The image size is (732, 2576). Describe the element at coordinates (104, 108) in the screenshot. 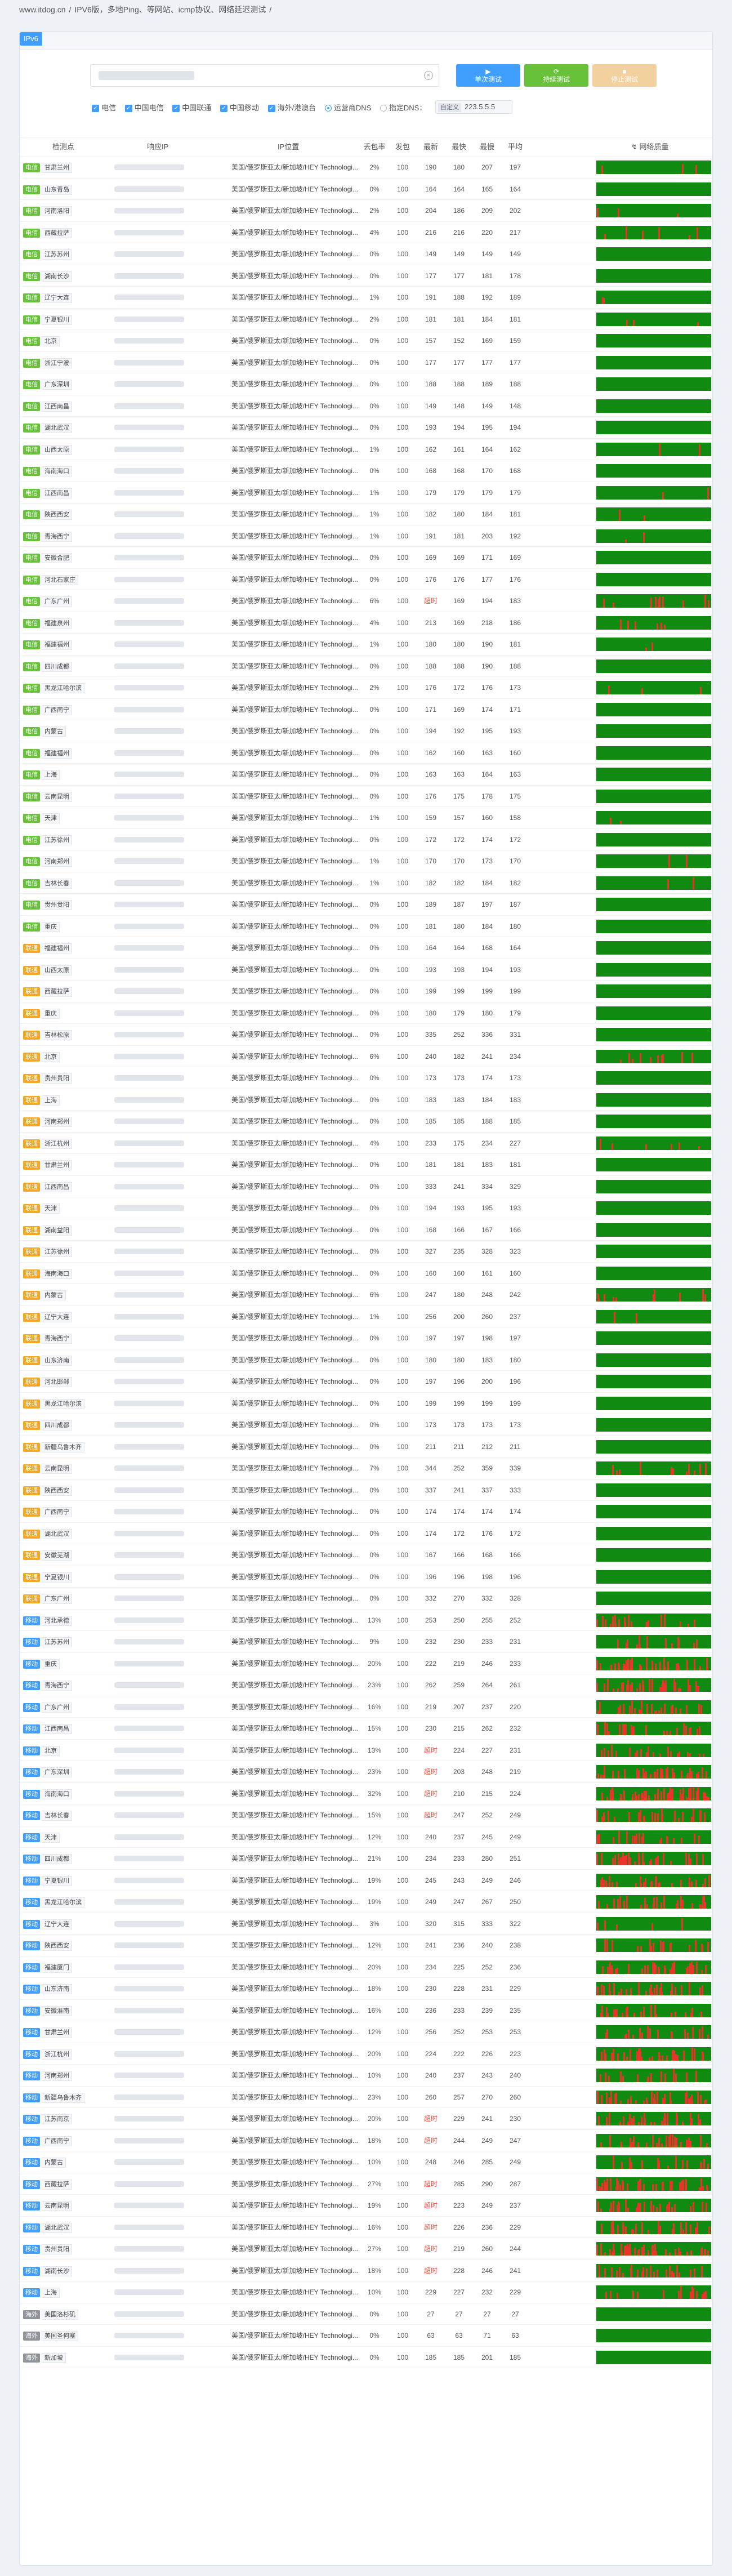

I see `isp-checkbox-1: ✓ 电信` at that location.